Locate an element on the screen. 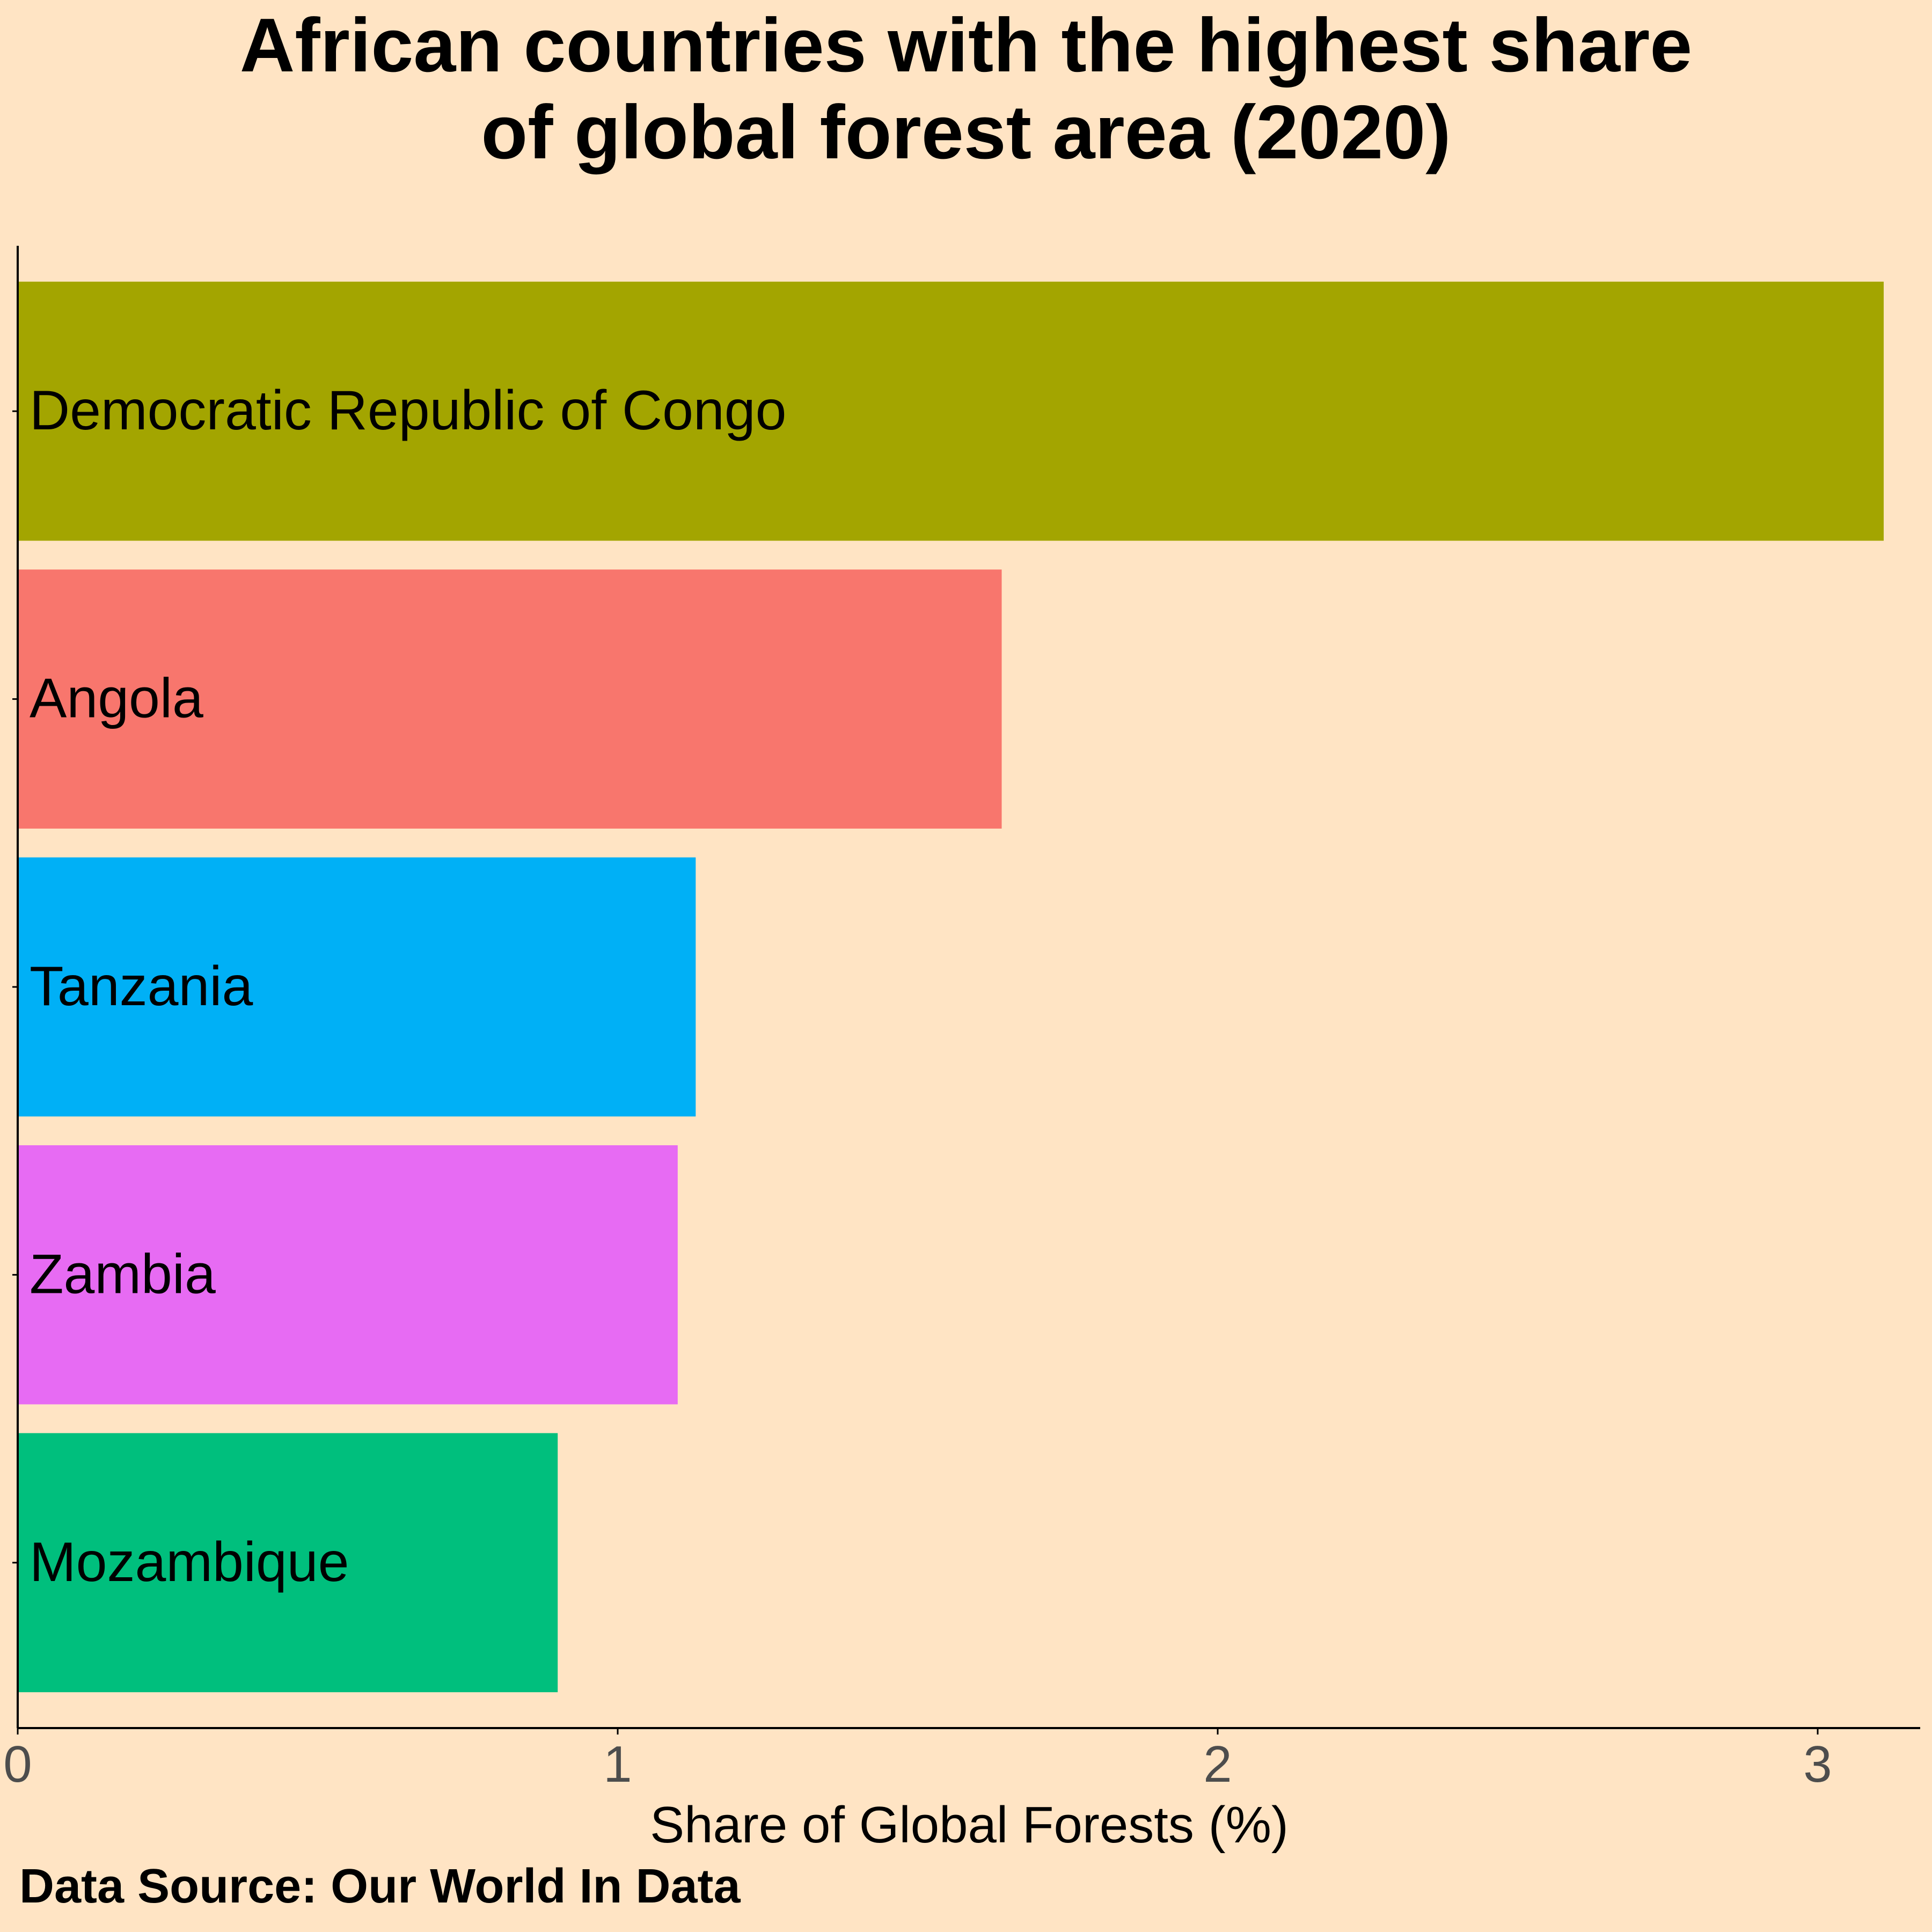 This screenshot has height=1932, width=1932. bar-tanzania is located at coordinates (357, 987).